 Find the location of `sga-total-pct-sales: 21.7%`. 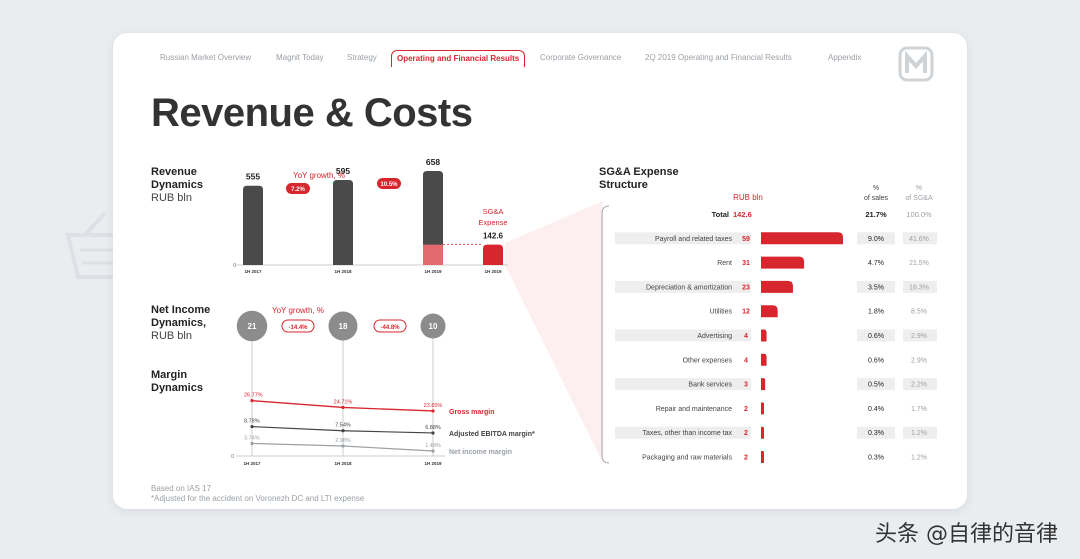

sga-total-pct-sales: 21.7% is located at coordinates (876, 214).